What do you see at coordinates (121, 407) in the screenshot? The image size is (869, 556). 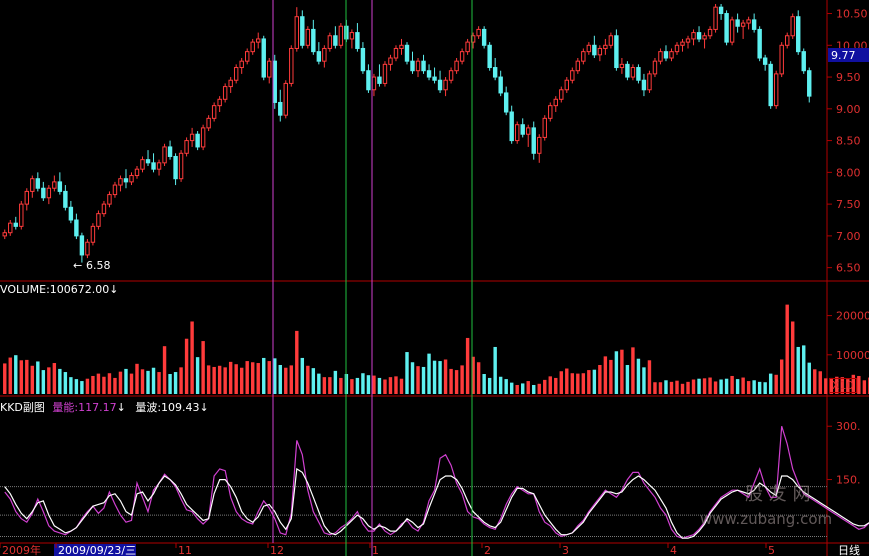 I see `kd-series1-arrow-icon: ↓` at bounding box center [121, 407].